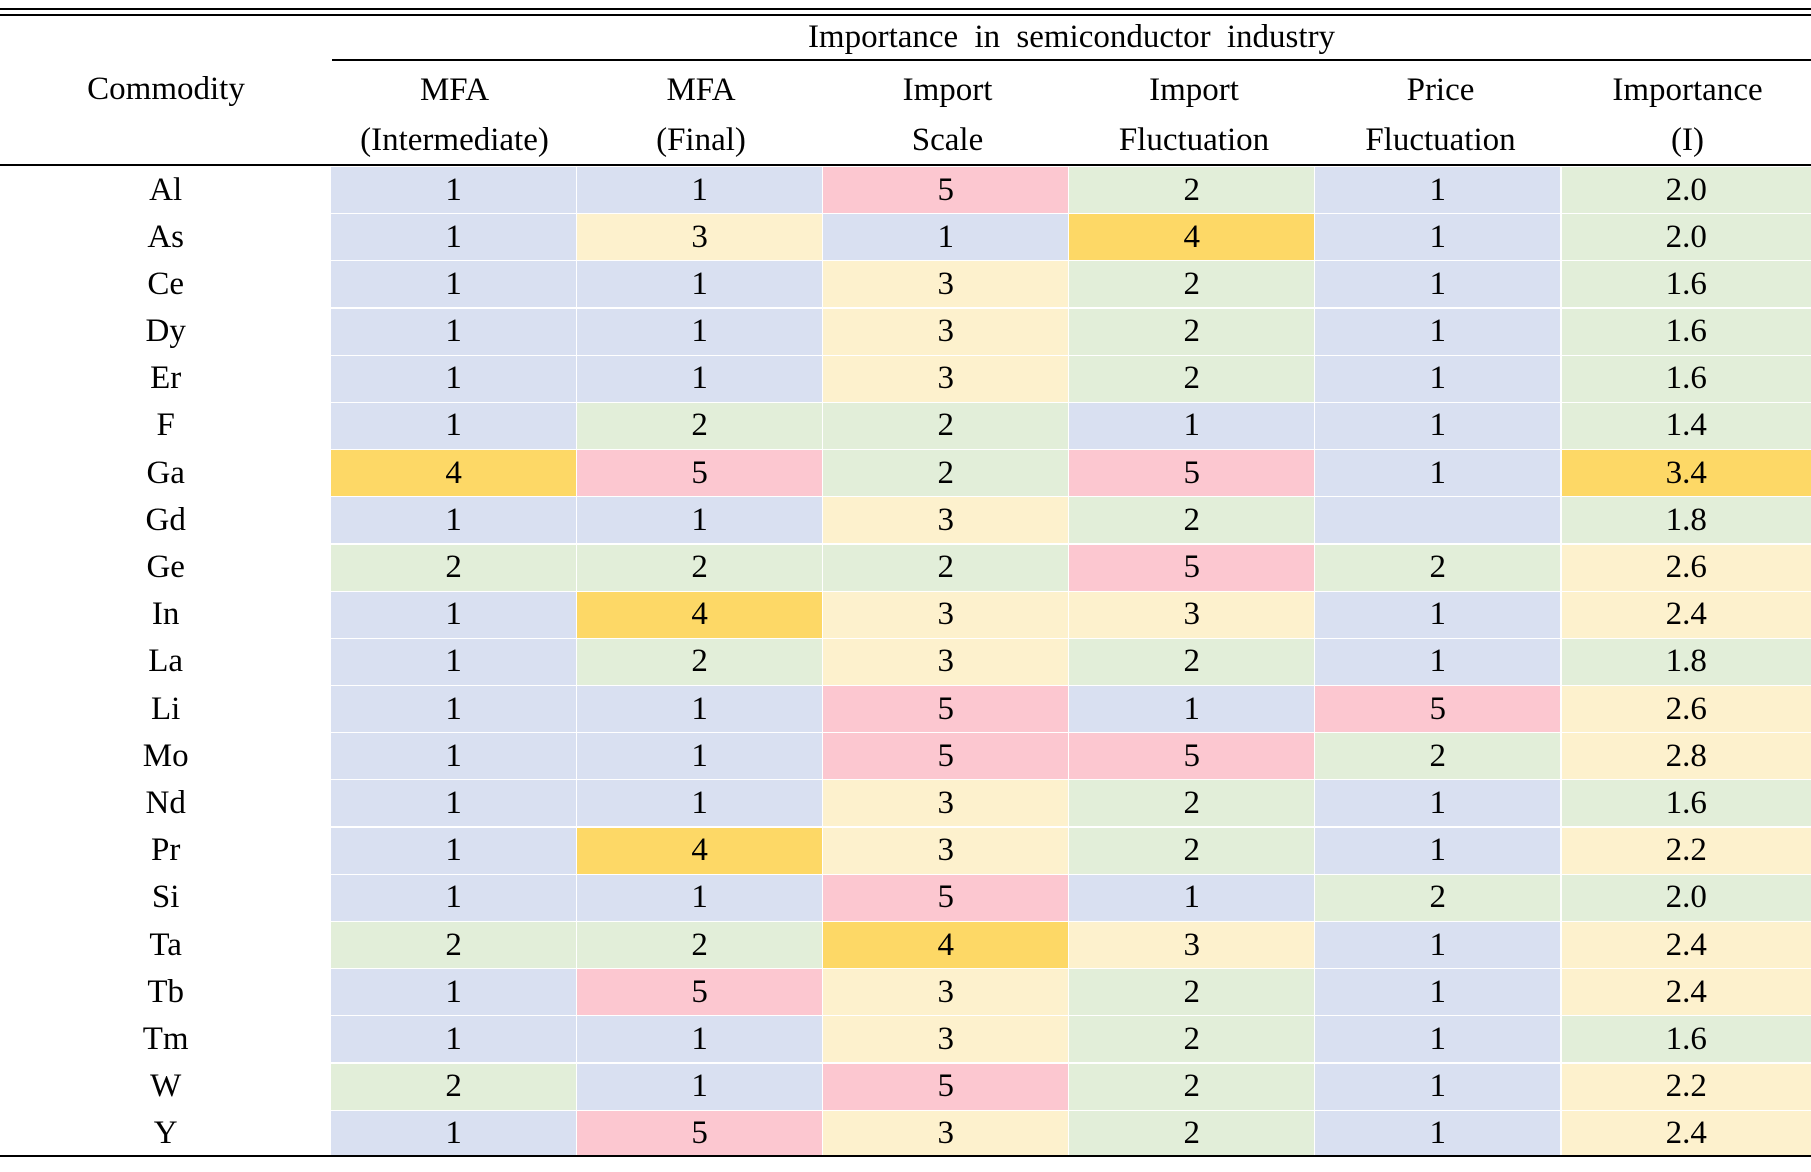  I want to click on value-cell: 2.4, so click(1686, 614).